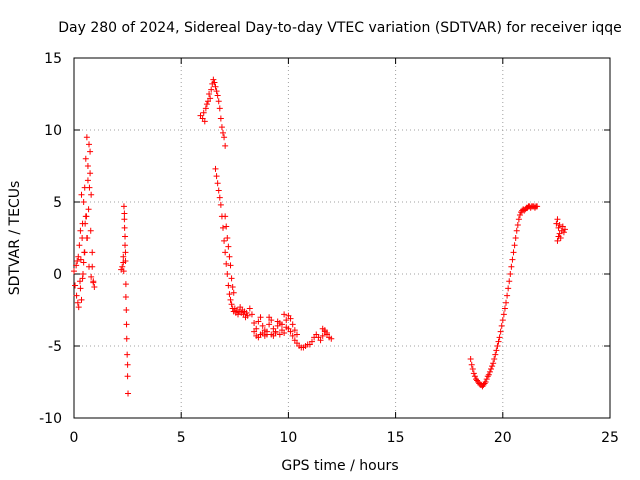 Image resolution: width=640 pixels, height=480 pixels. I want to click on x-tick-label: 0, so click(74, 438).